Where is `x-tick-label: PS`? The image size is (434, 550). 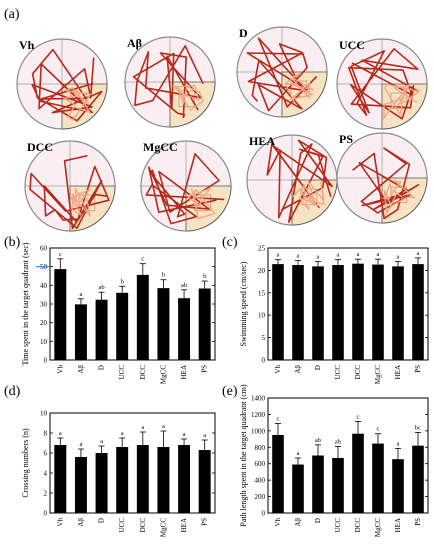
x-tick-label: PS is located at coordinates (205, 522).